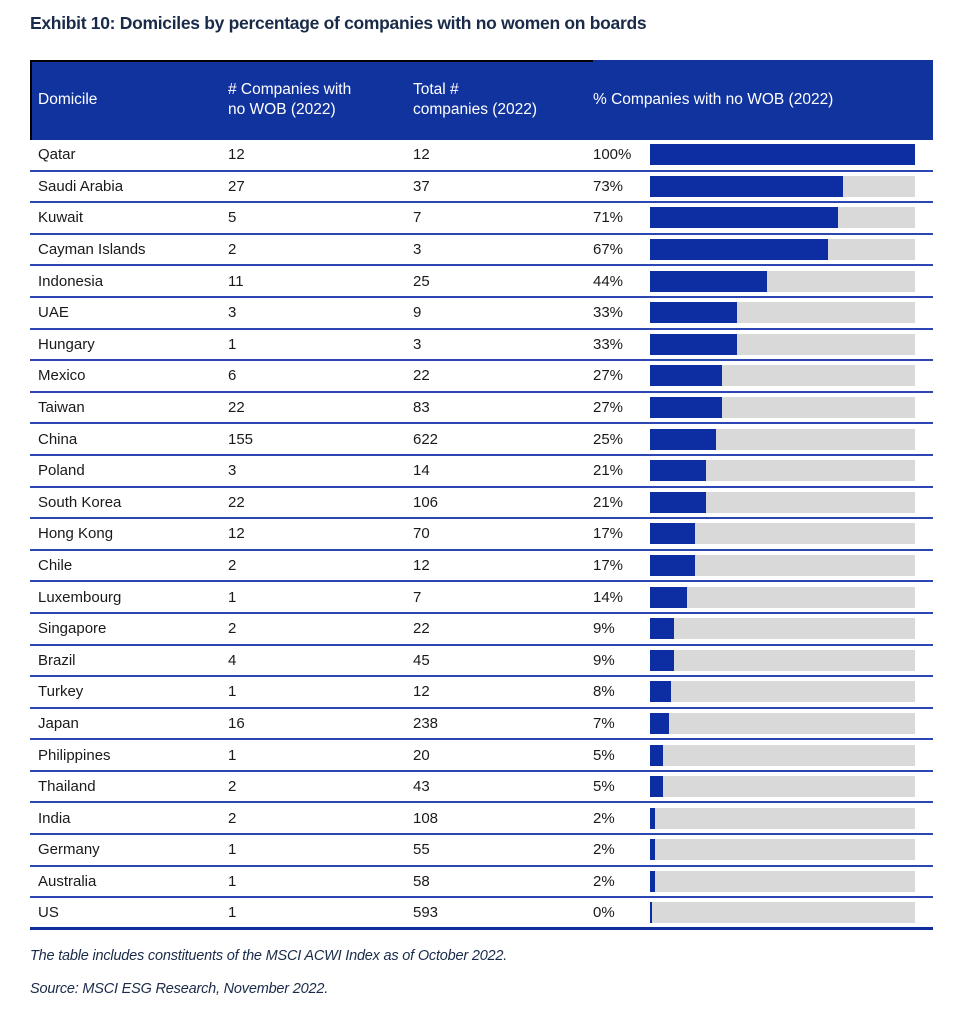  What do you see at coordinates (481, 535) in the screenshot?
I see `table-row: Hong Kong 12 70 17%` at bounding box center [481, 535].